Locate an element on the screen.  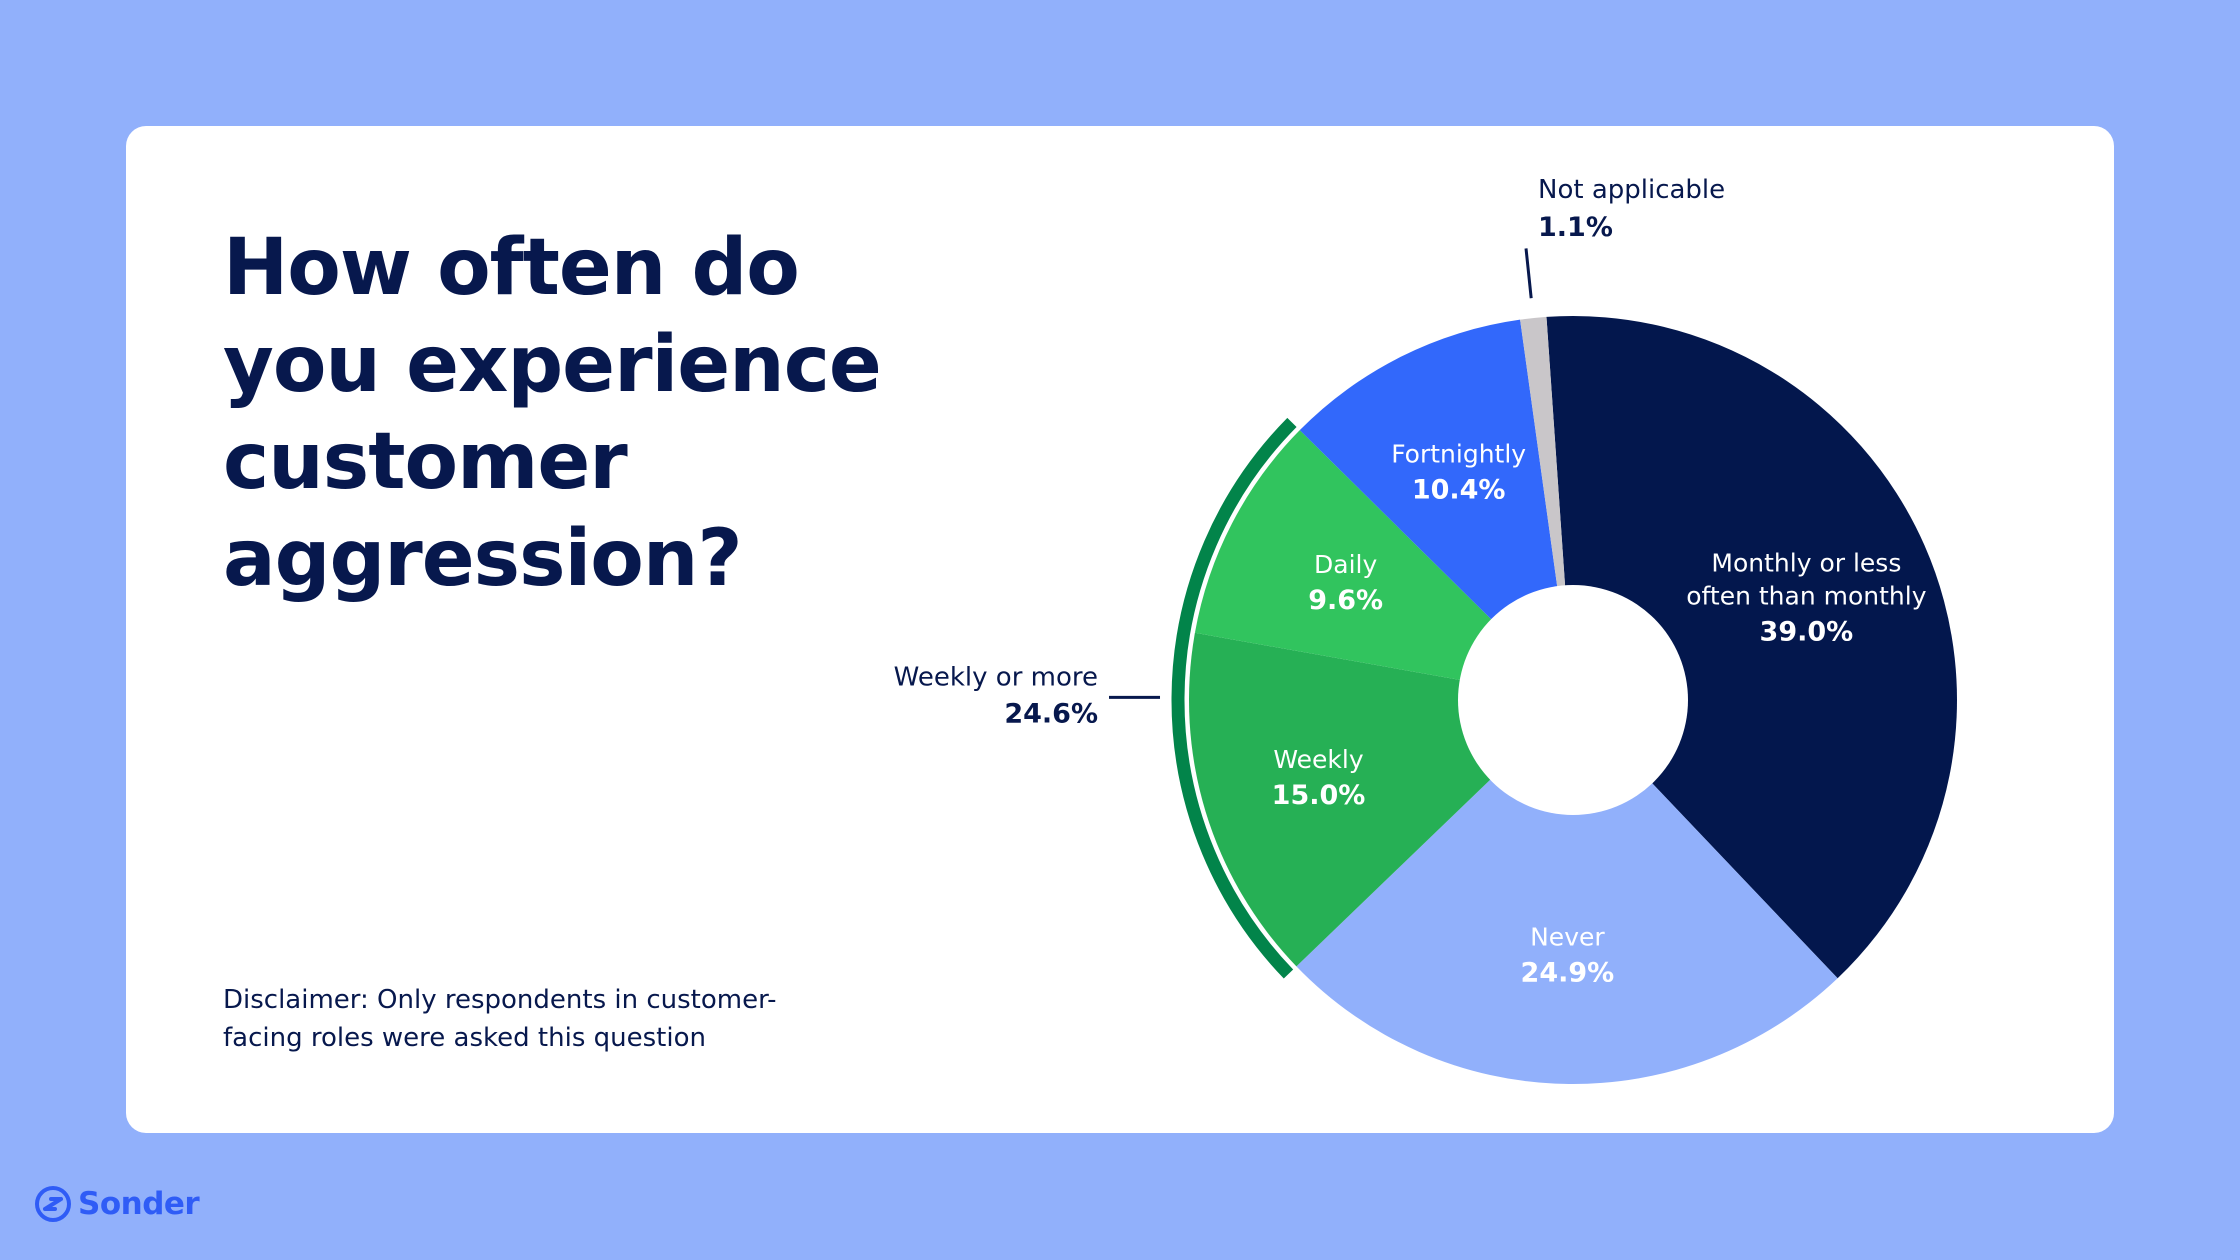
slice-daily is located at coordinates (1383, 565).